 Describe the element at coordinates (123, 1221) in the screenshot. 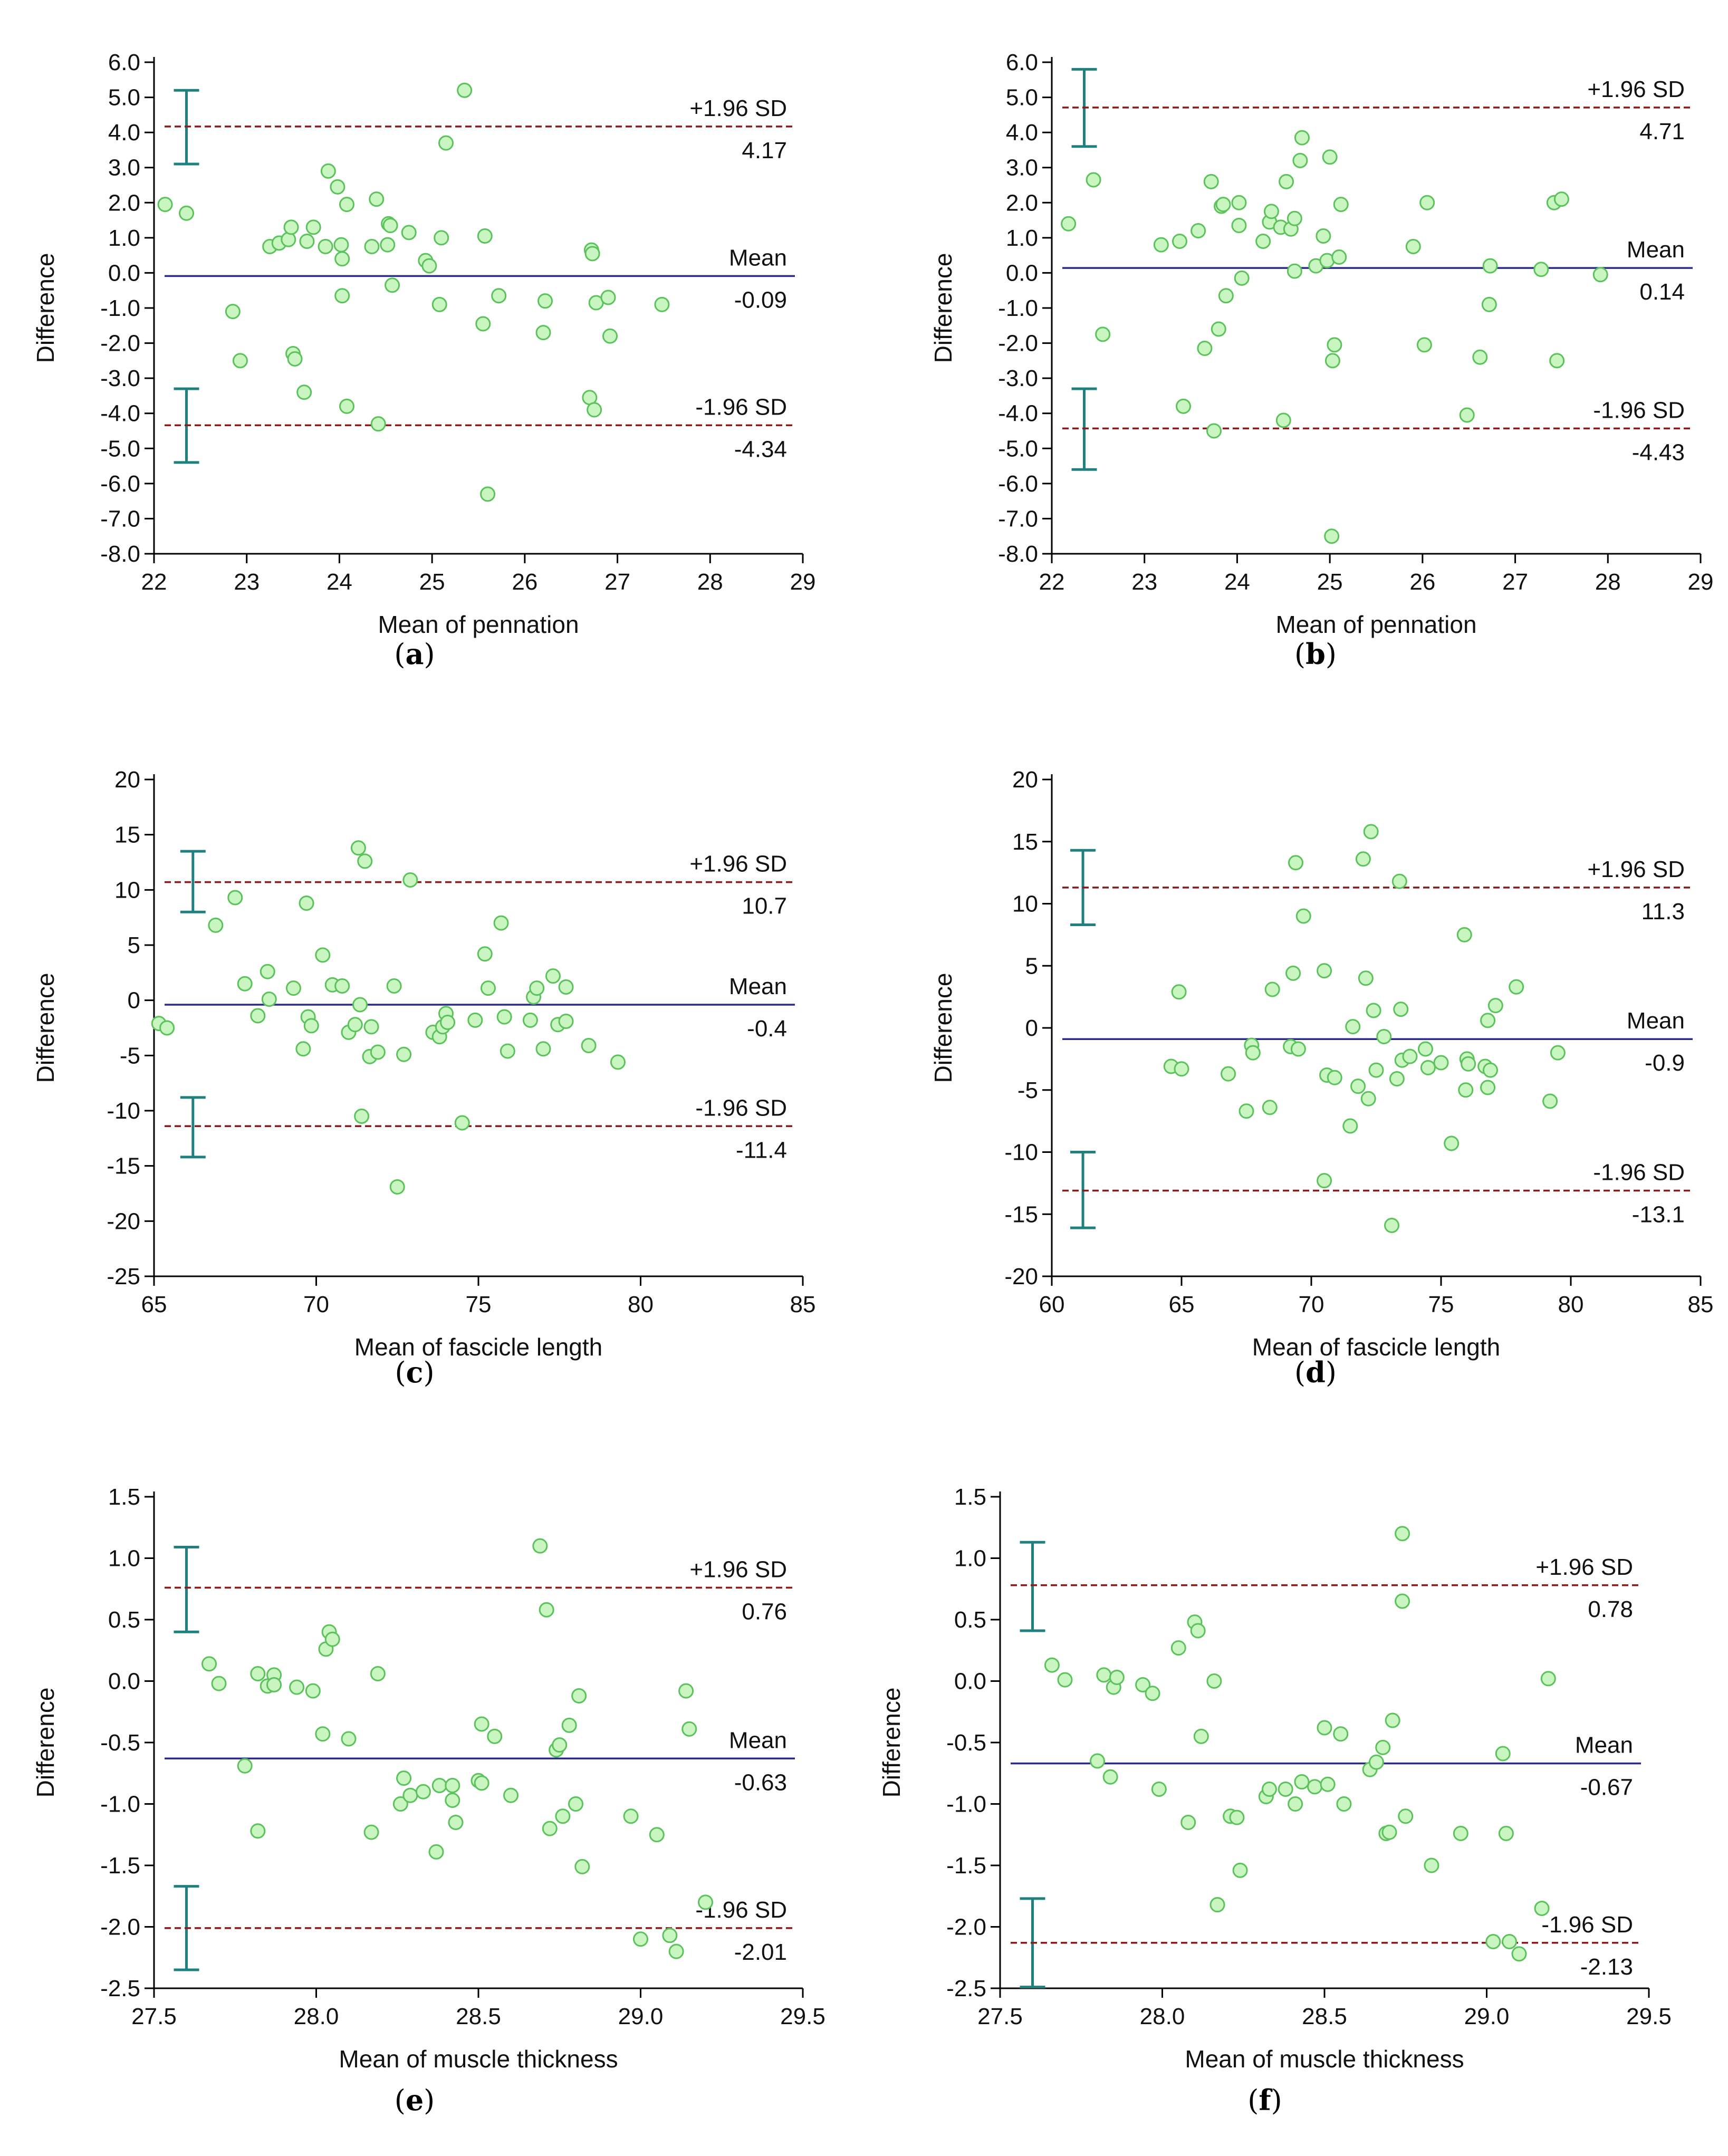

I see `y-tick-label: -20` at that location.